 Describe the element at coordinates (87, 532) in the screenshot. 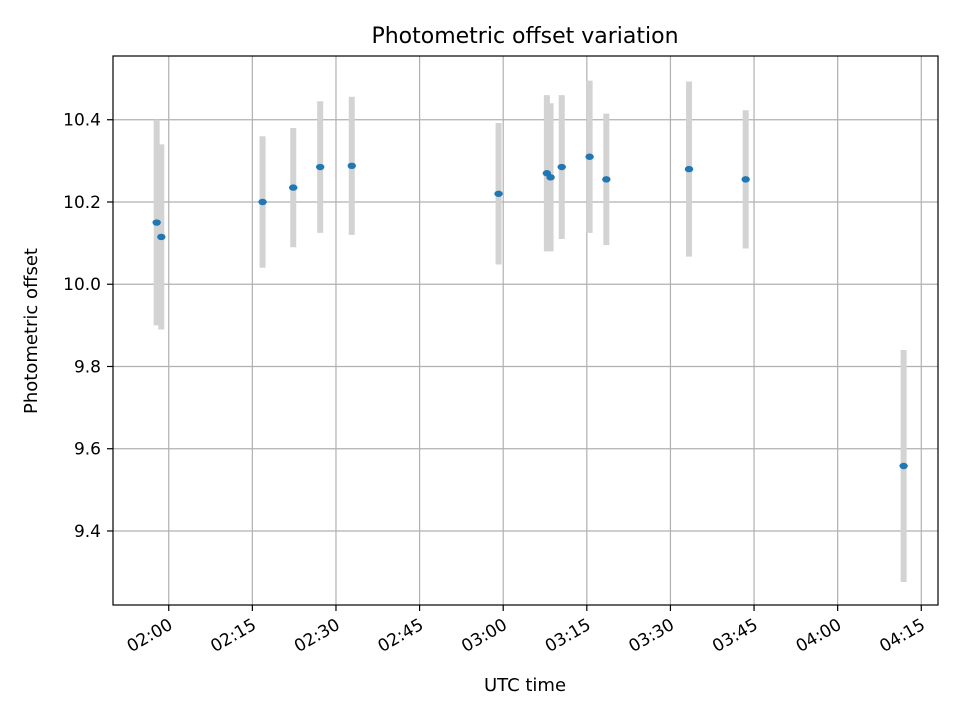

I see `y-tick-label: 9.4` at that location.